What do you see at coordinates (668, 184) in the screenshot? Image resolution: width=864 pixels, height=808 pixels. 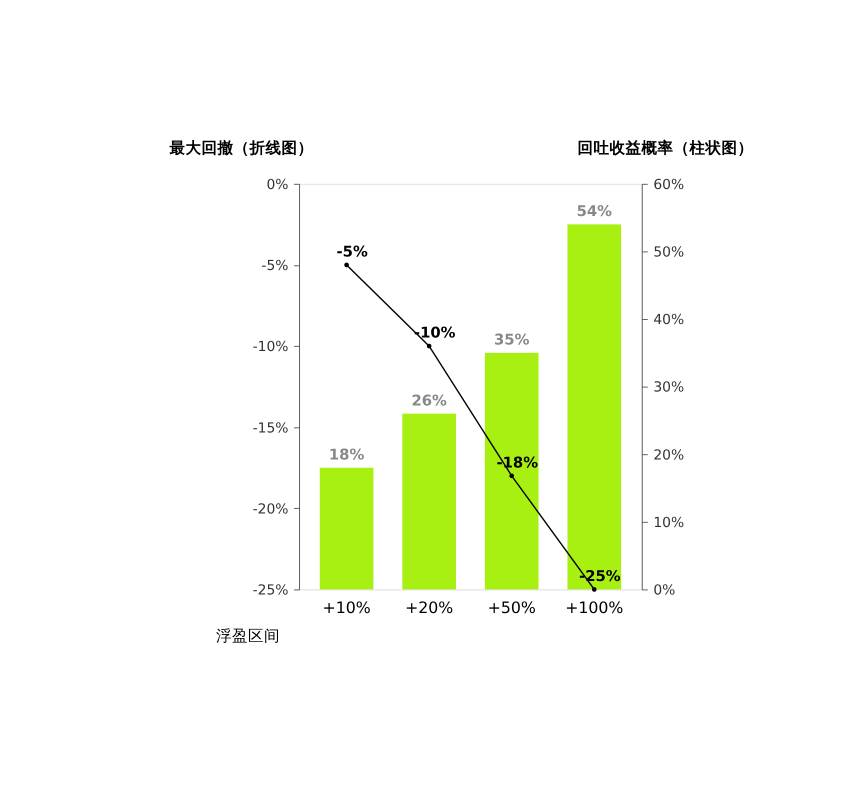 I see `y2-tick-label: 60%` at bounding box center [668, 184].